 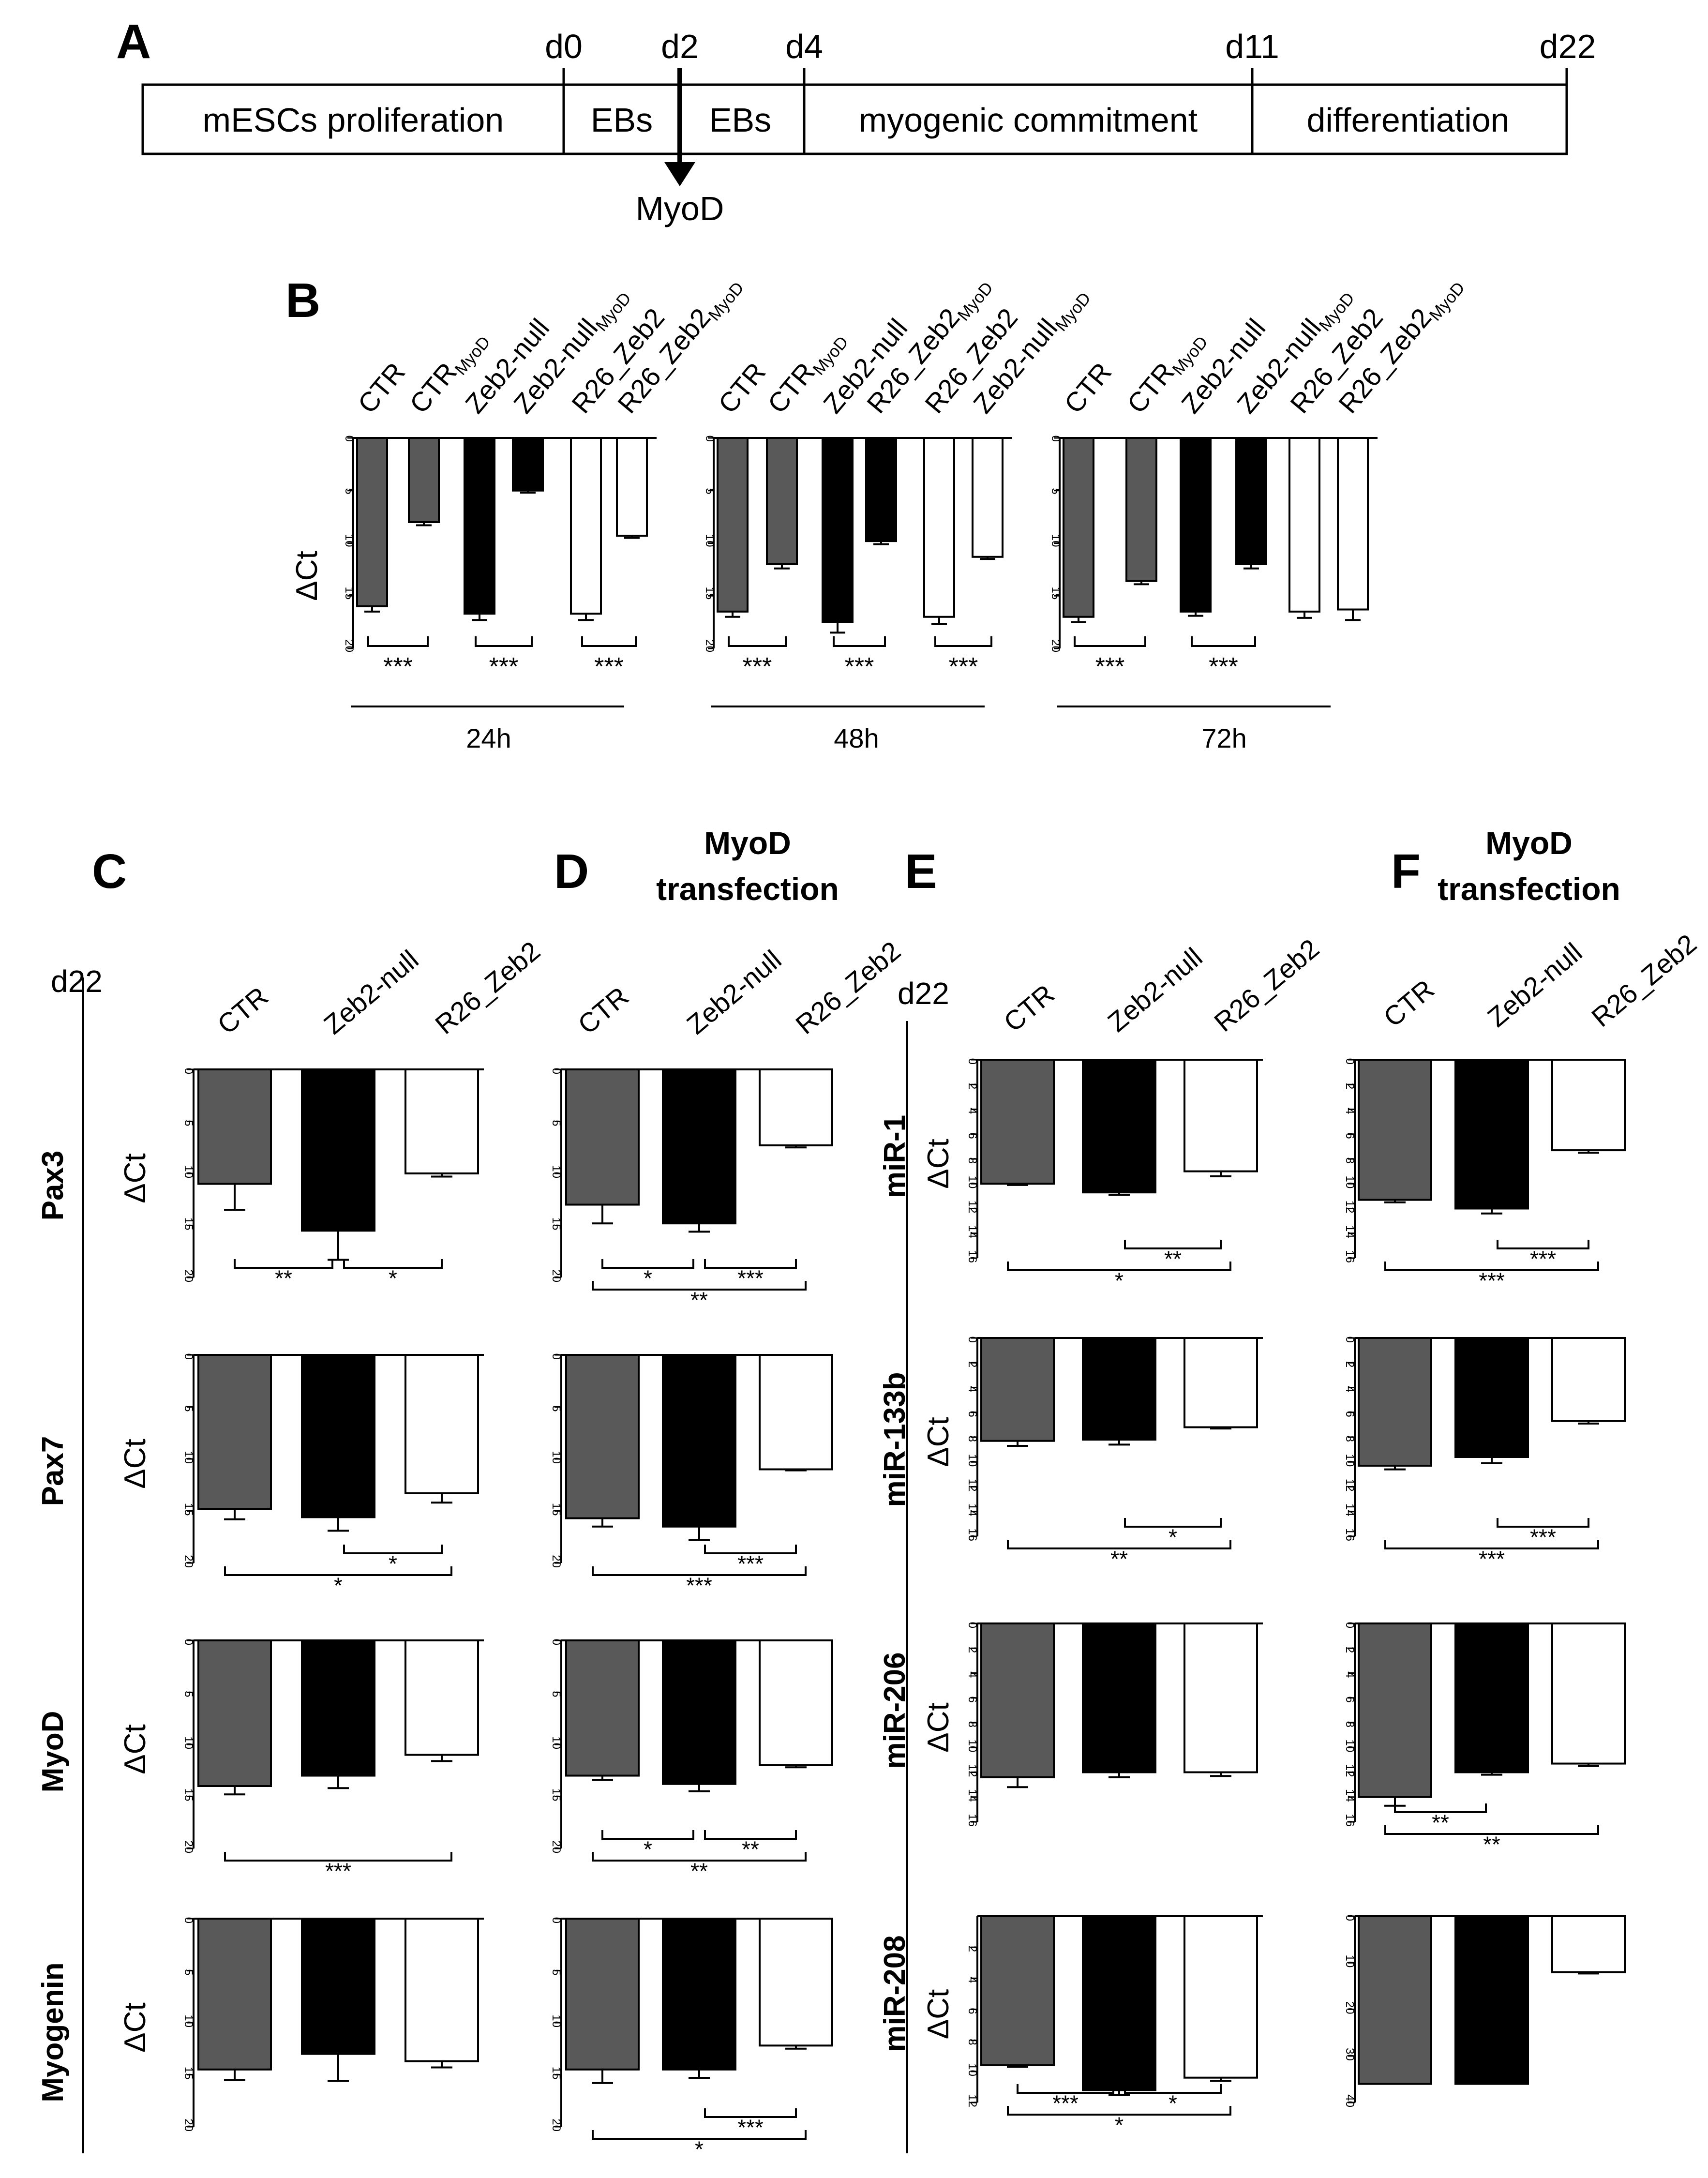 What do you see at coordinates (1252, 46) in the screenshot?
I see `day-label: d11` at bounding box center [1252, 46].